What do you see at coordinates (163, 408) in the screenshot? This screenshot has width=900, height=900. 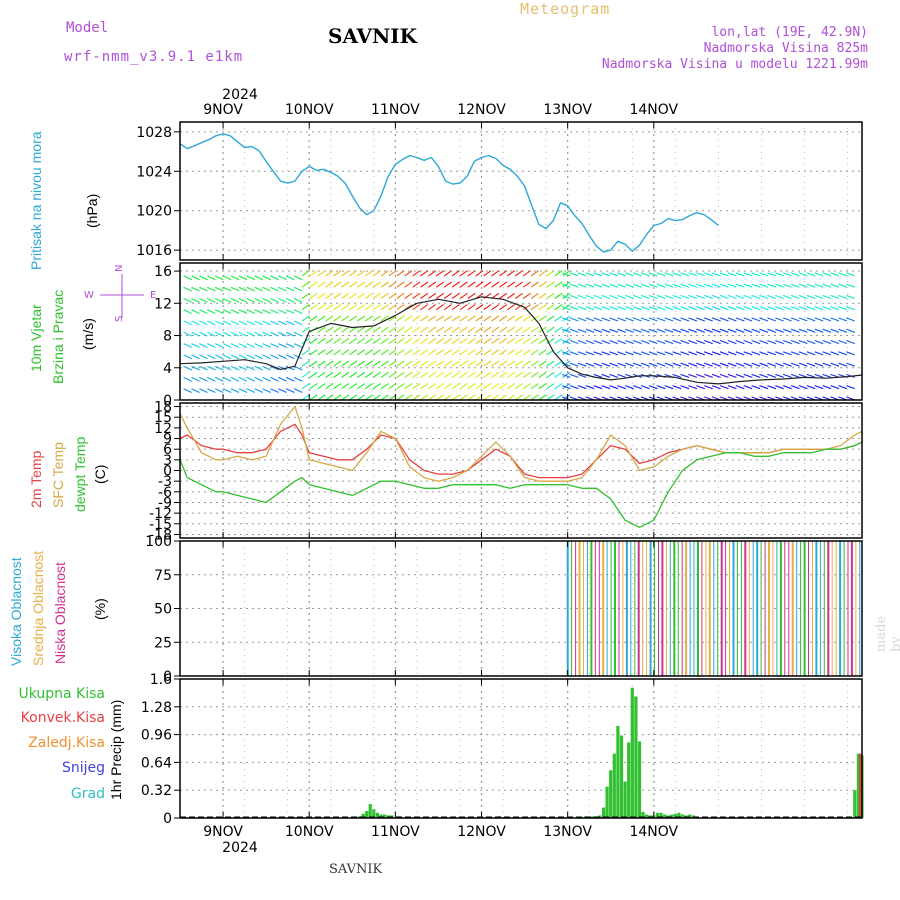 I see `y-tick-label: 18` at bounding box center [163, 408].